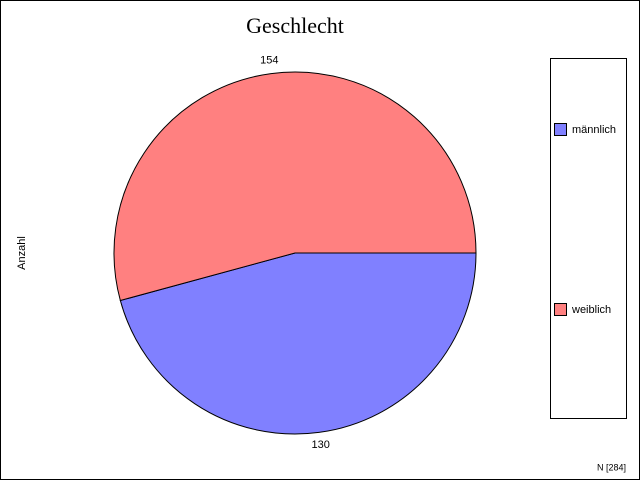 This screenshot has width=640, height=480. What do you see at coordinates (269, 61) in the screenshot?
I see `data-label: 154` at bounding box center [269, 61].